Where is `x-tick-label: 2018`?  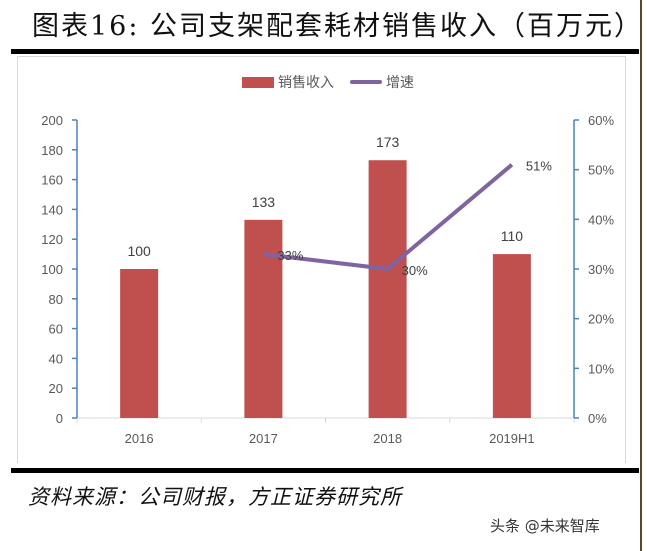 x-tick-label: 2018 is located at coordinates (387, 438).